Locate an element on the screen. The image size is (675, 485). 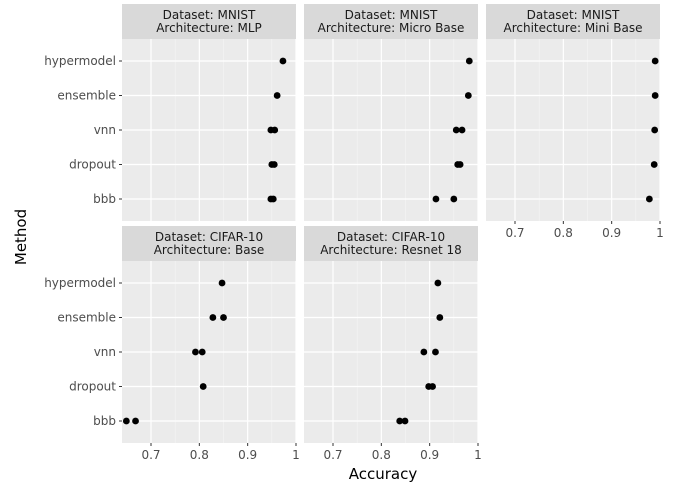
x-axis-title: Accuracy is located at coordinates (383, 474).